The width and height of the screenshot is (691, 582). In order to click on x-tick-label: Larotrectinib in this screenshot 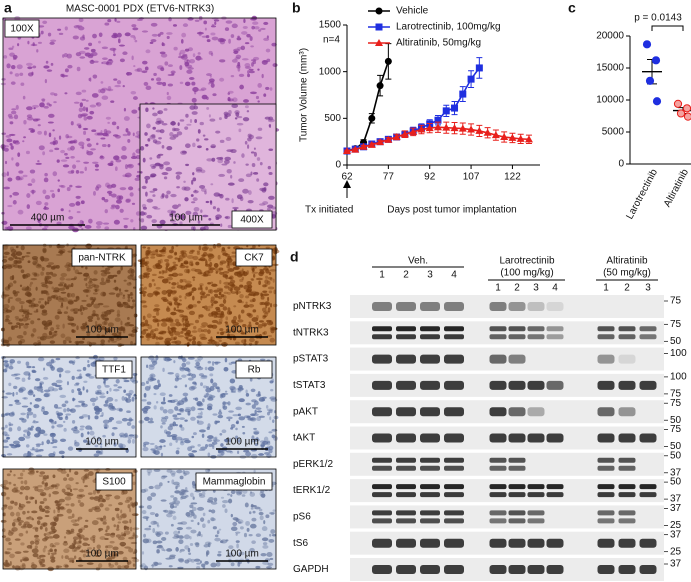, I will do `click(642, 194)`.